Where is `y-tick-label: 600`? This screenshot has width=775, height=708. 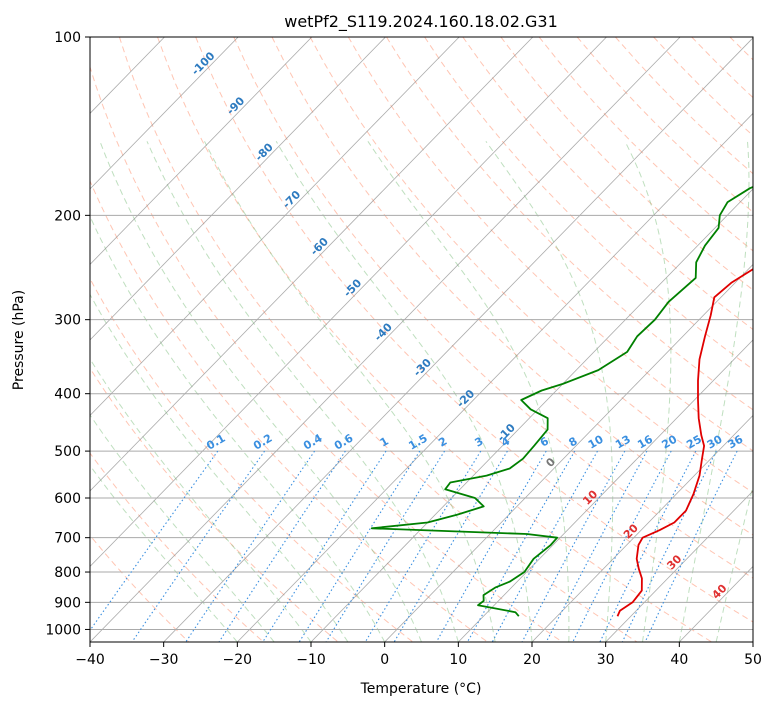 y-tick-label: 600 is located at coordinates (67, 499).